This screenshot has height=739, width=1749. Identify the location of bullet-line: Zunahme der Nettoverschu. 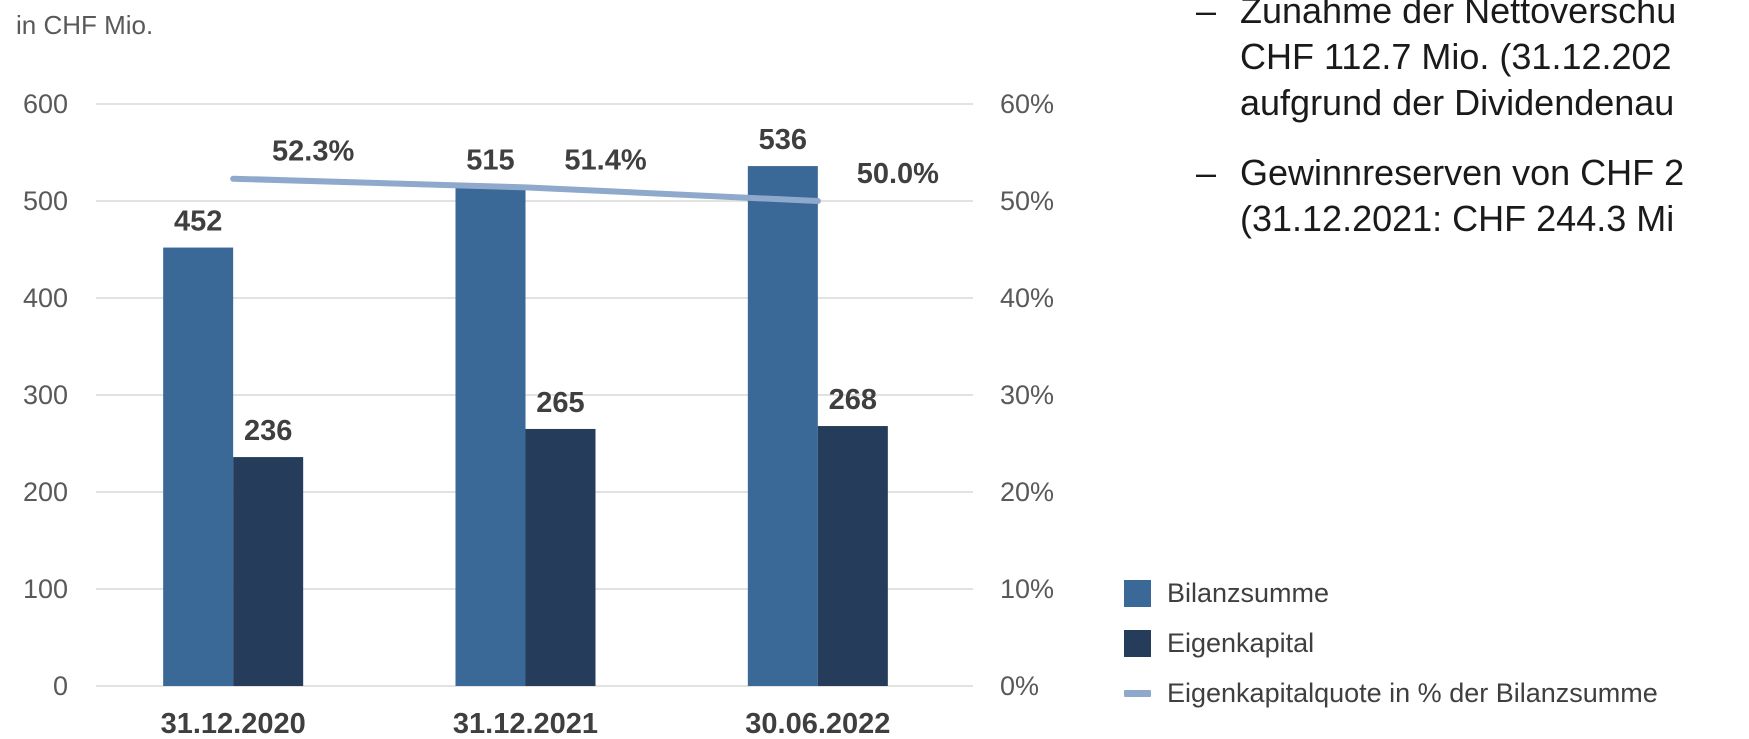
(1458, 15).